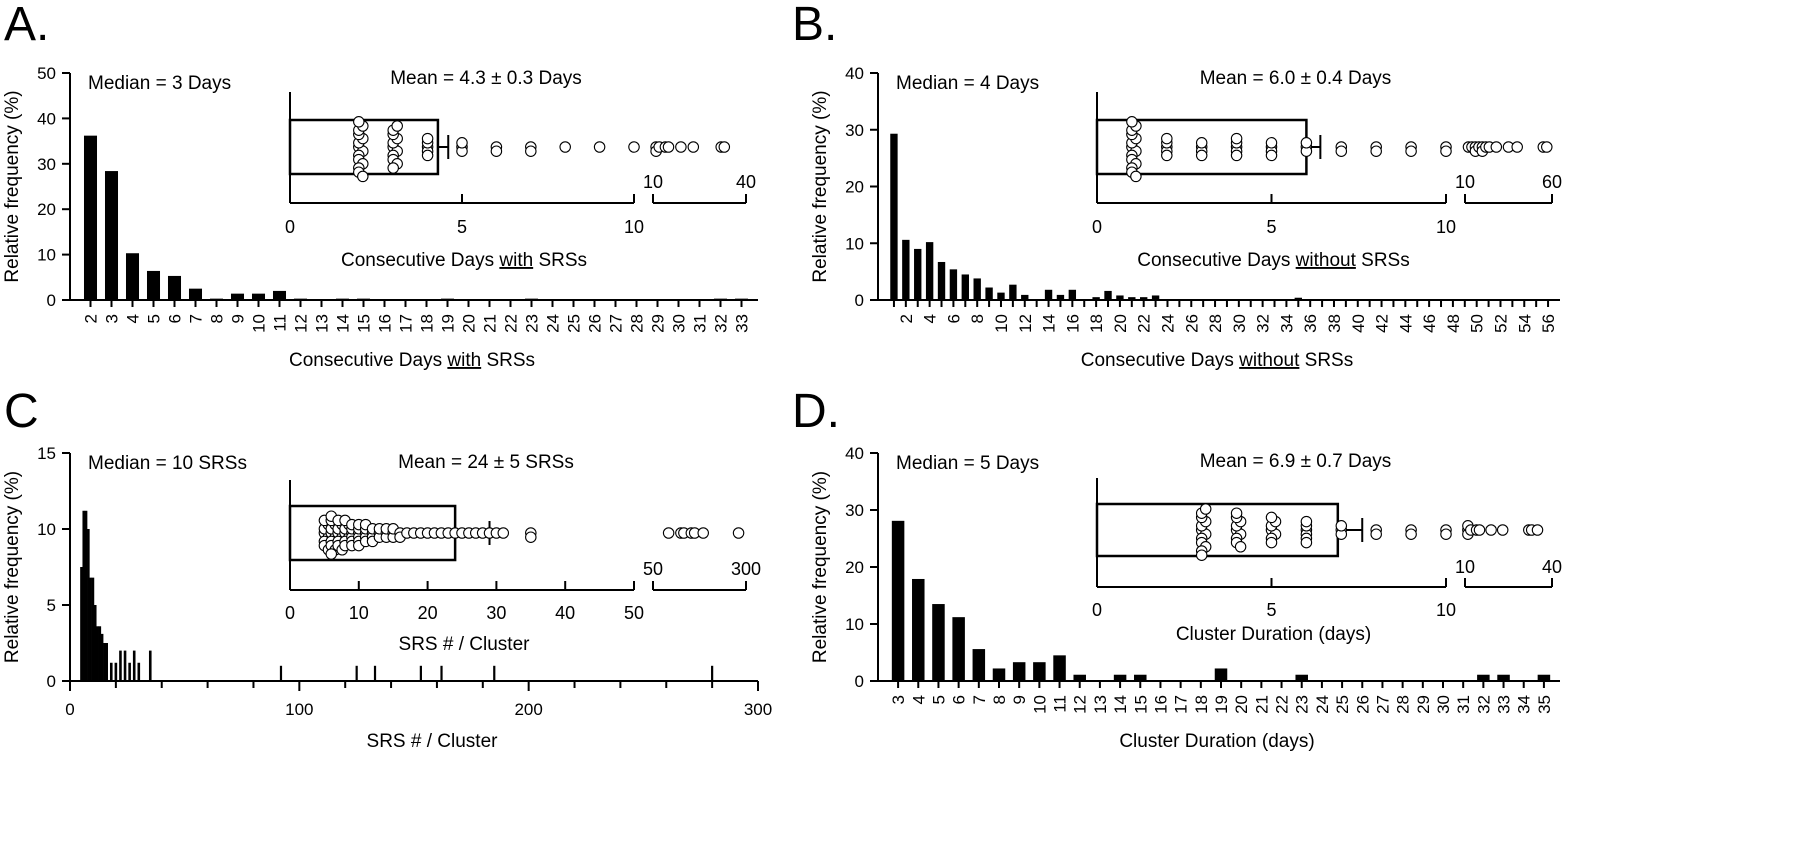  What do you see at coordinates (428, 613) in the screenshot?
I see `inset-x-tick-label: 20` at bounding box center [428, 613].